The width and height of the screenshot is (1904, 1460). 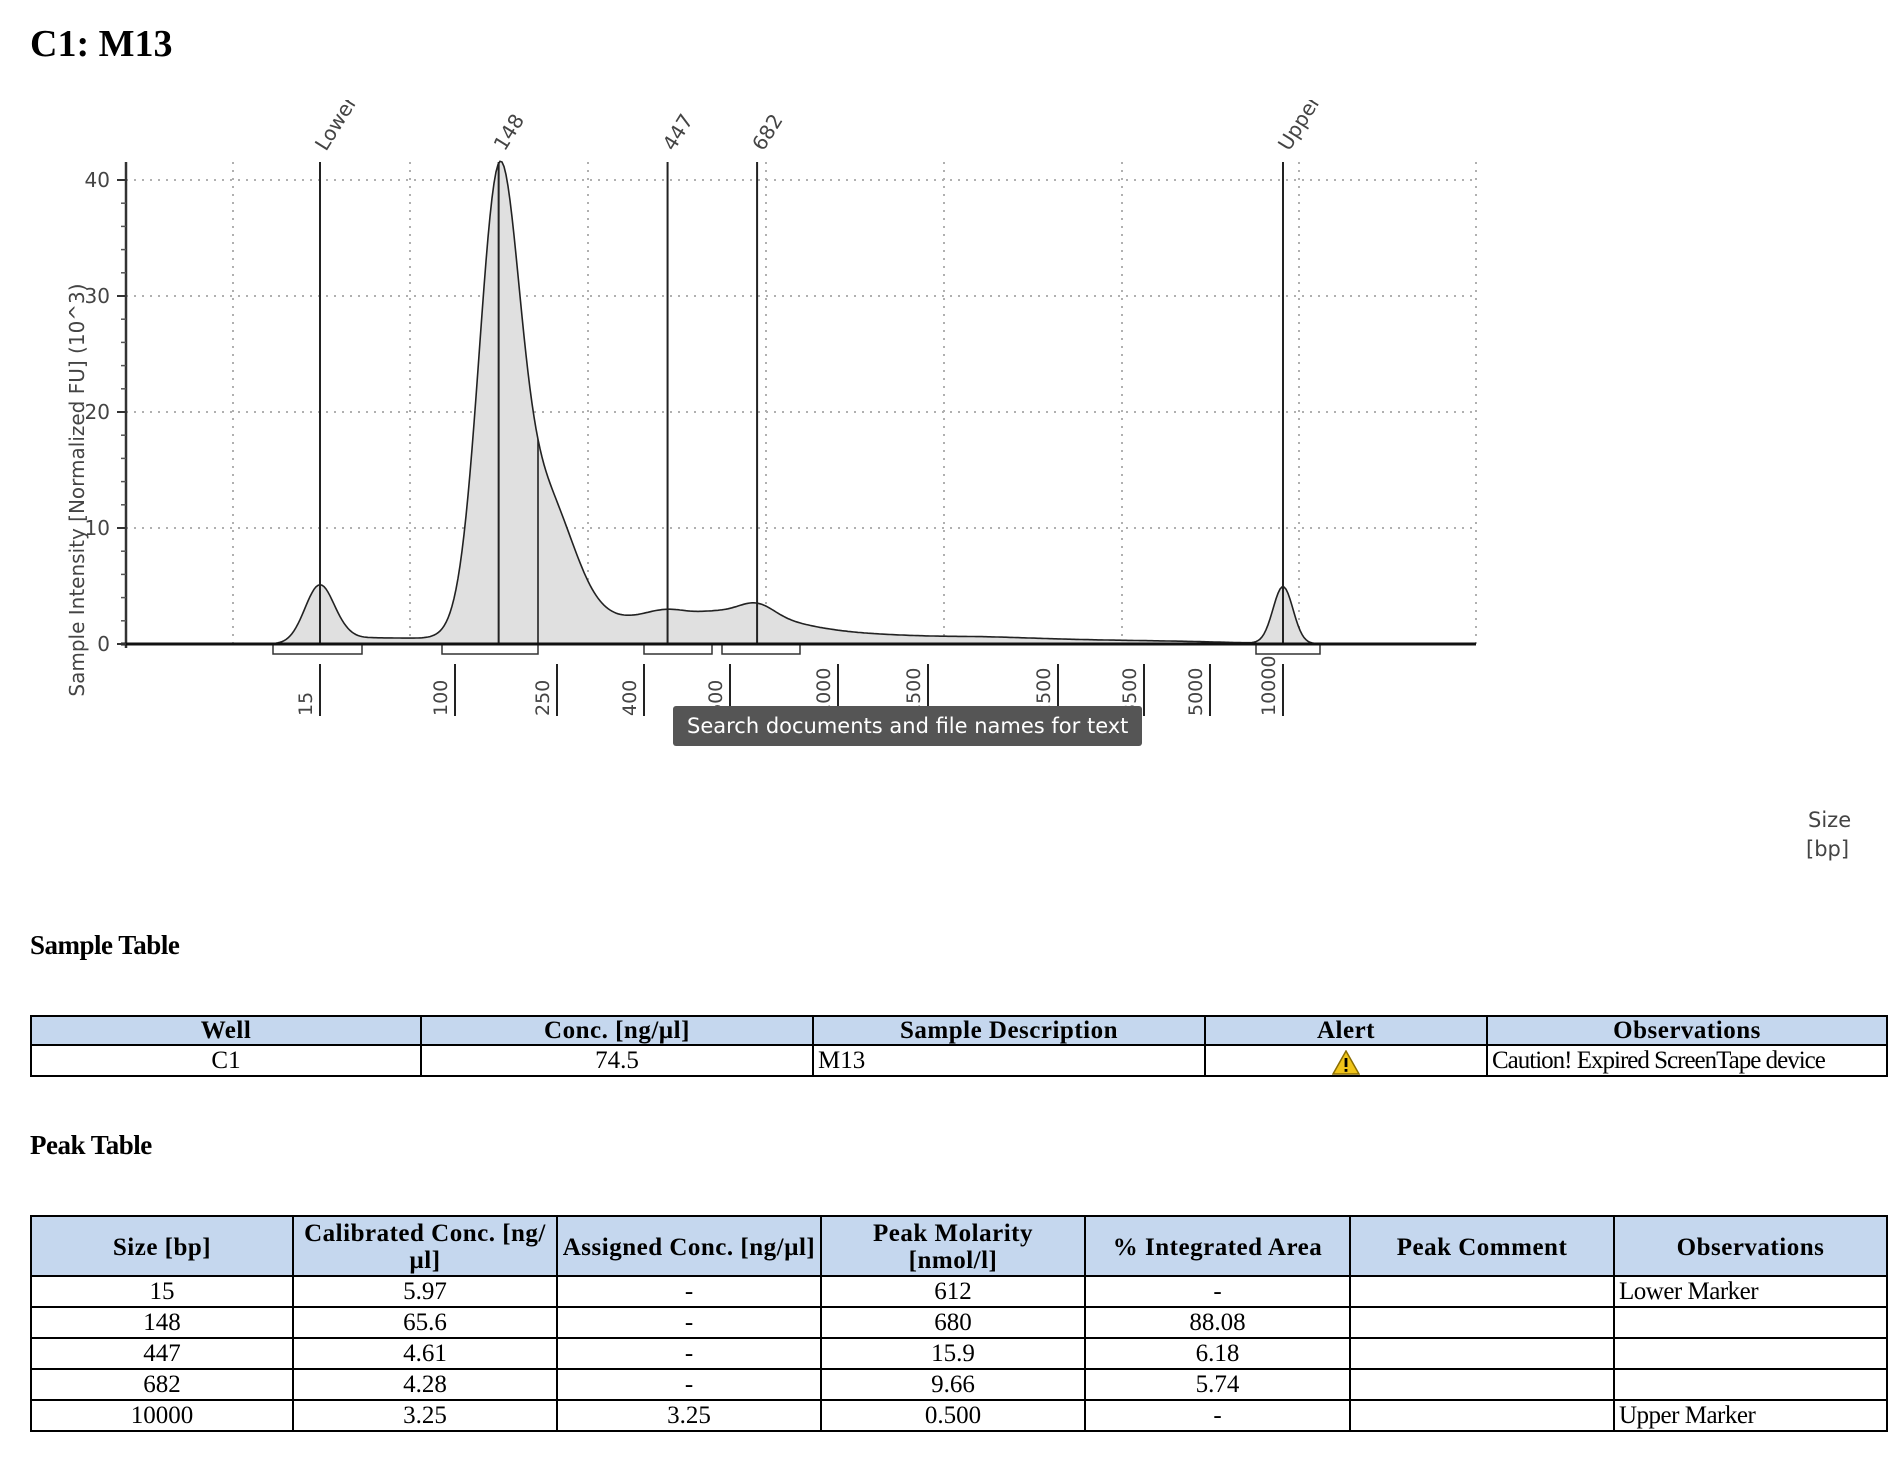 What do you see at coordinates (425, 1291) in the screenshot?
I see `cell-calibrated-conc: 5.97` at bounding box center [425, 1291].